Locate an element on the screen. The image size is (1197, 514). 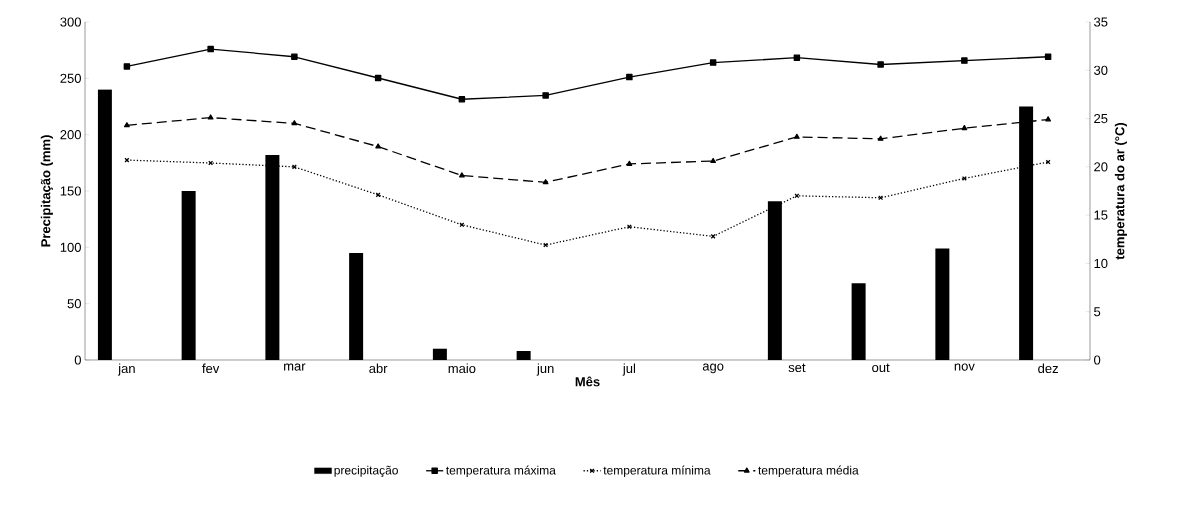
y2-tick-label: 0 is located at coordinates (1097, 360).